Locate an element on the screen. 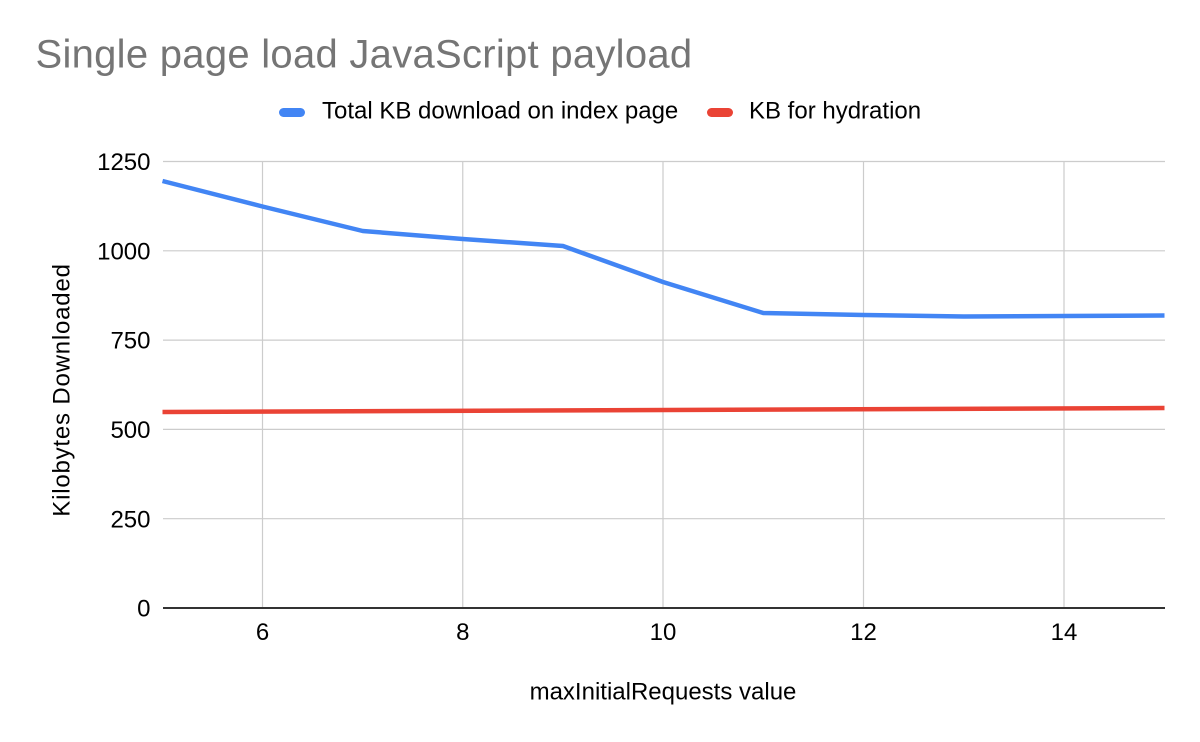 This screenshot has width=1200, height=742. svg-text: Kilobytes Downloaded is located at coordinates (62, 389).